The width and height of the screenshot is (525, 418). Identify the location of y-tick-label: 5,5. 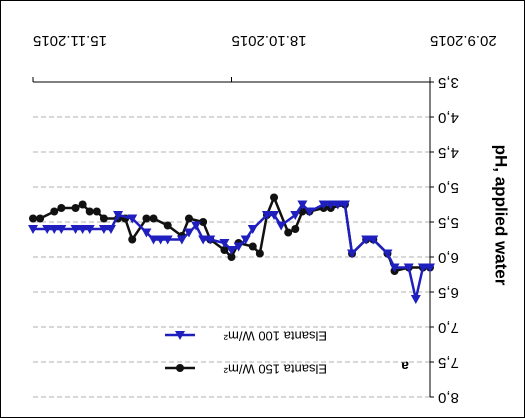
(448, 222).